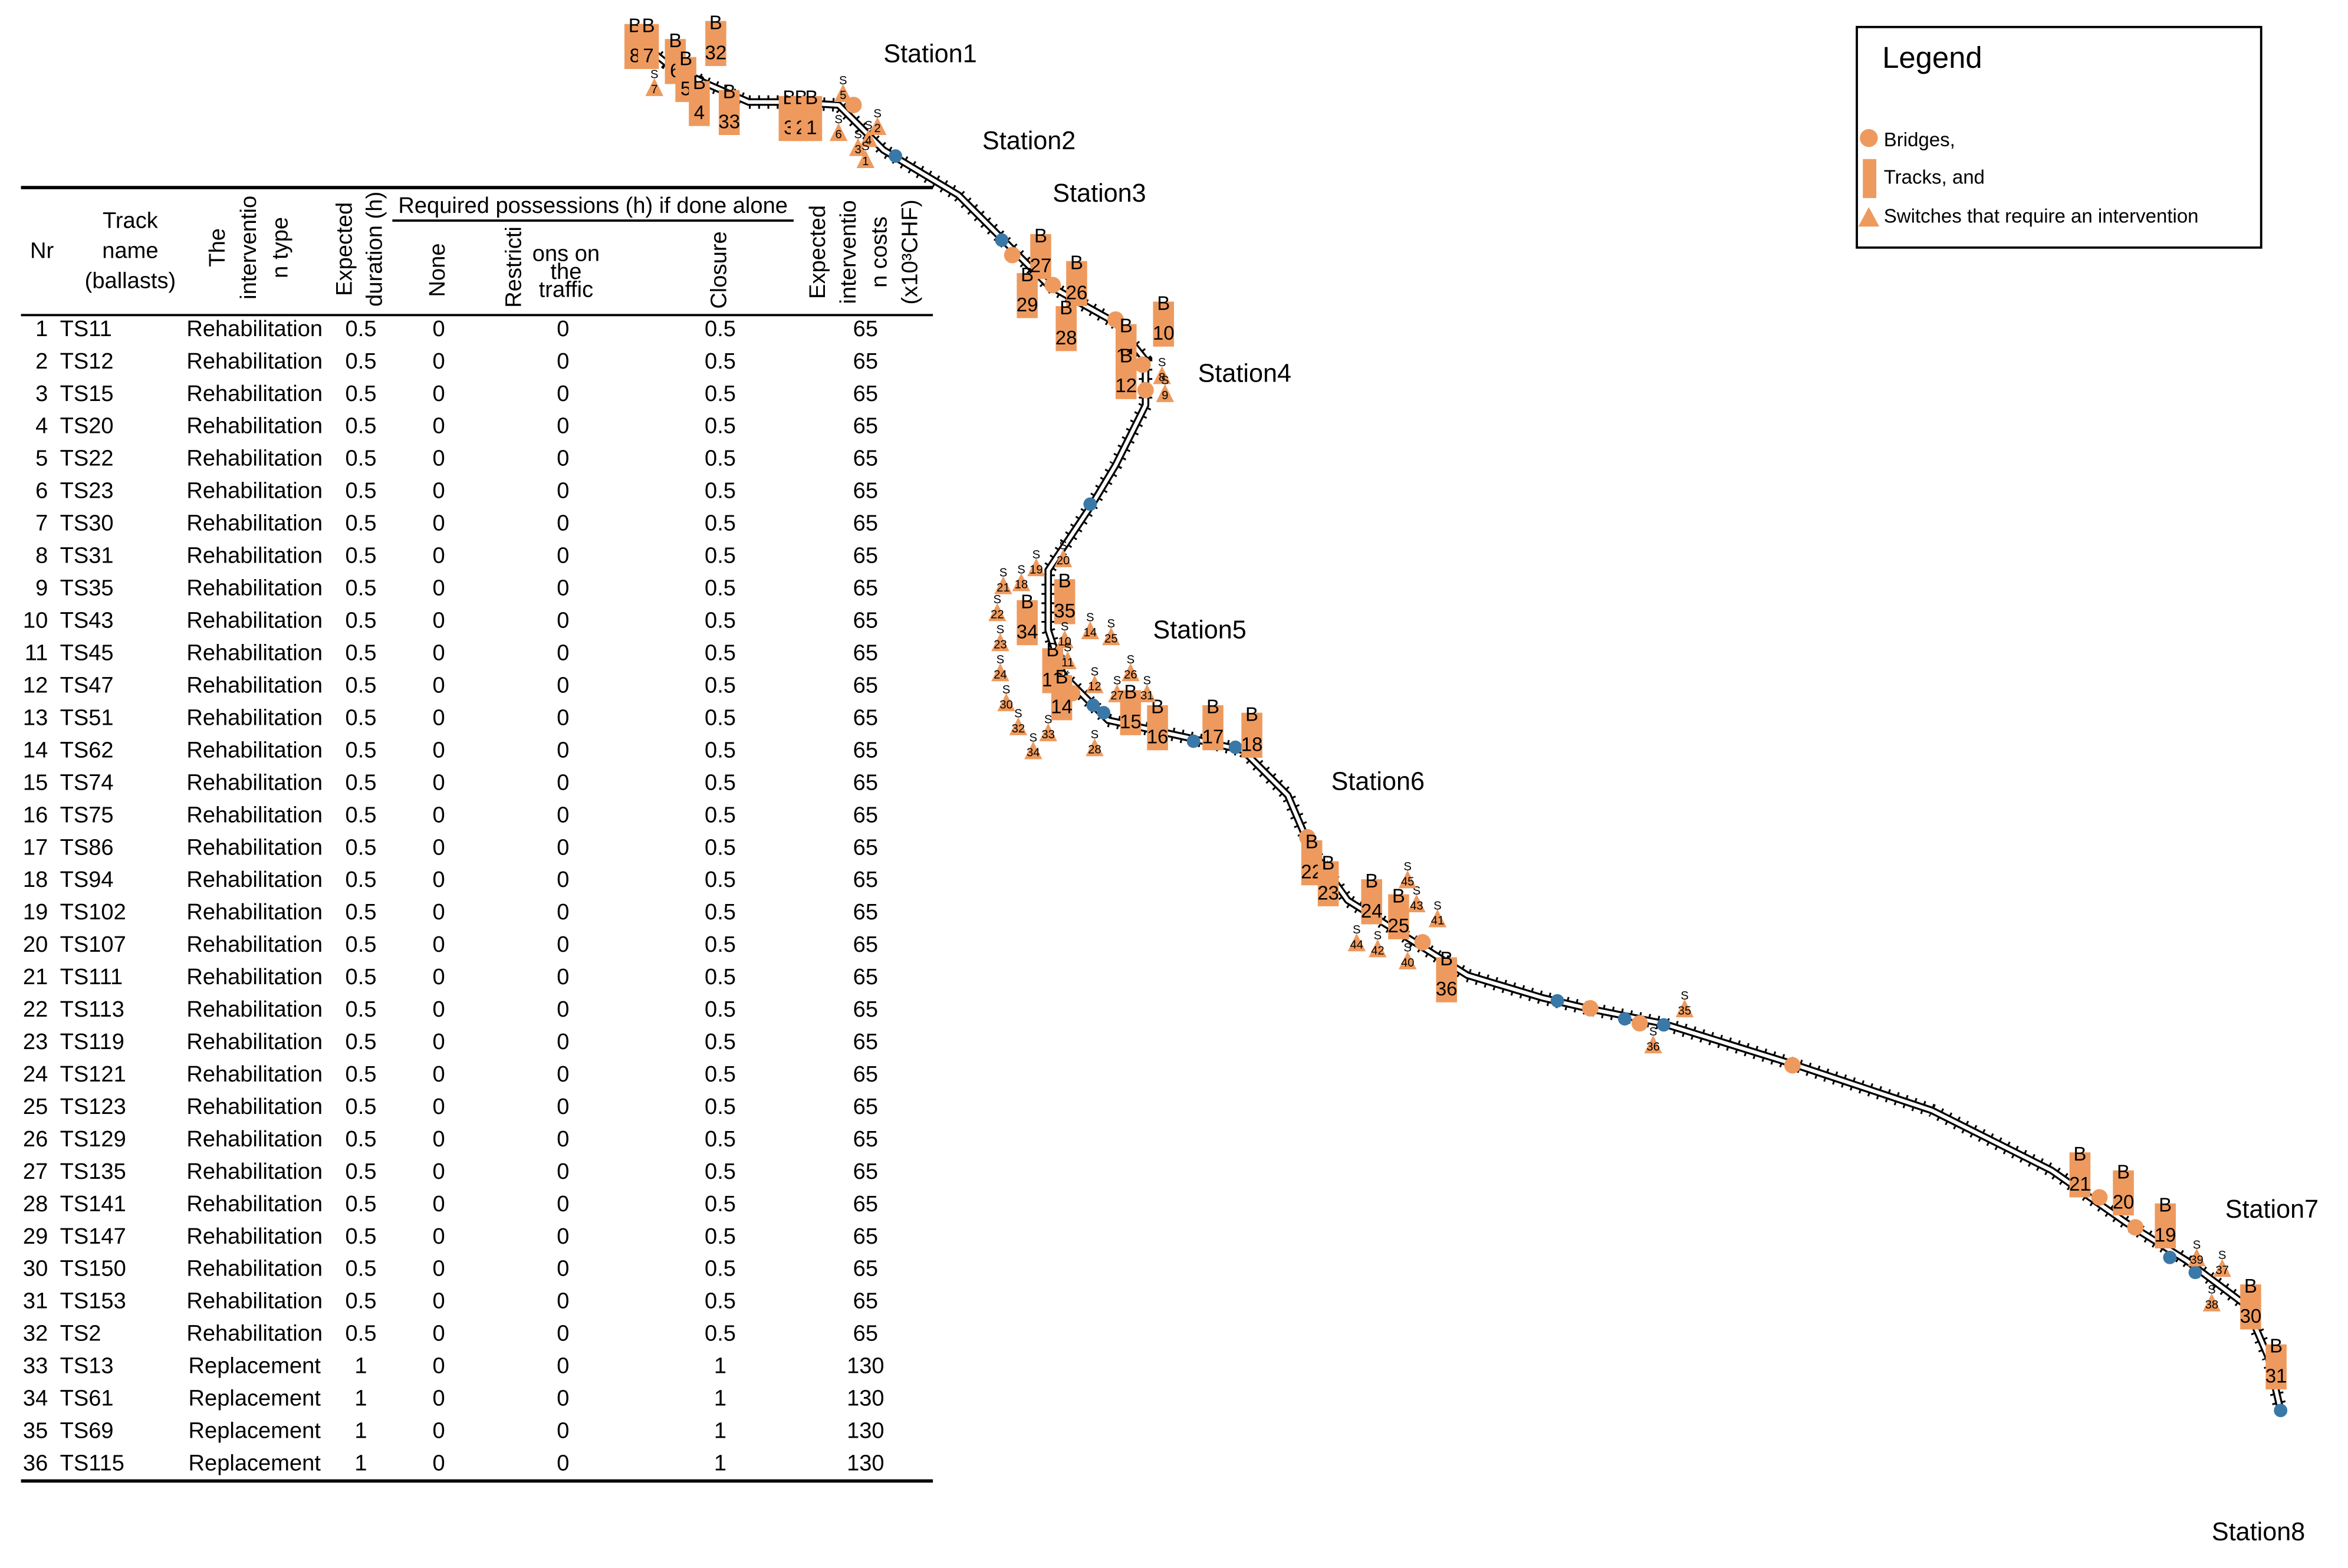 This screenshot has width=2348, height=1568. Describe the element at coordinates (865, 1366) in the screenshot. I see `table-cell: 130` at that location.